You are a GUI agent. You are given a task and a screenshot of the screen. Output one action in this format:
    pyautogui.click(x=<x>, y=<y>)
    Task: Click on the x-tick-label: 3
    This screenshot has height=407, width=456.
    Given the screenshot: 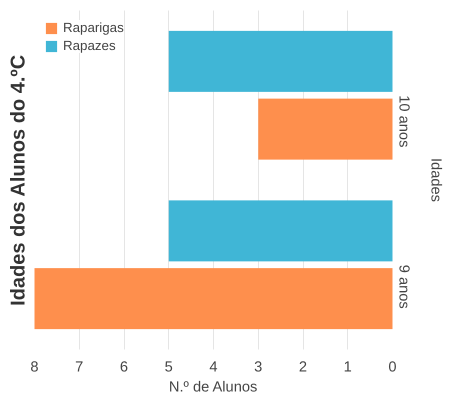 What is the action you would take?
    pyautogui.click(x=258, y=368)
    